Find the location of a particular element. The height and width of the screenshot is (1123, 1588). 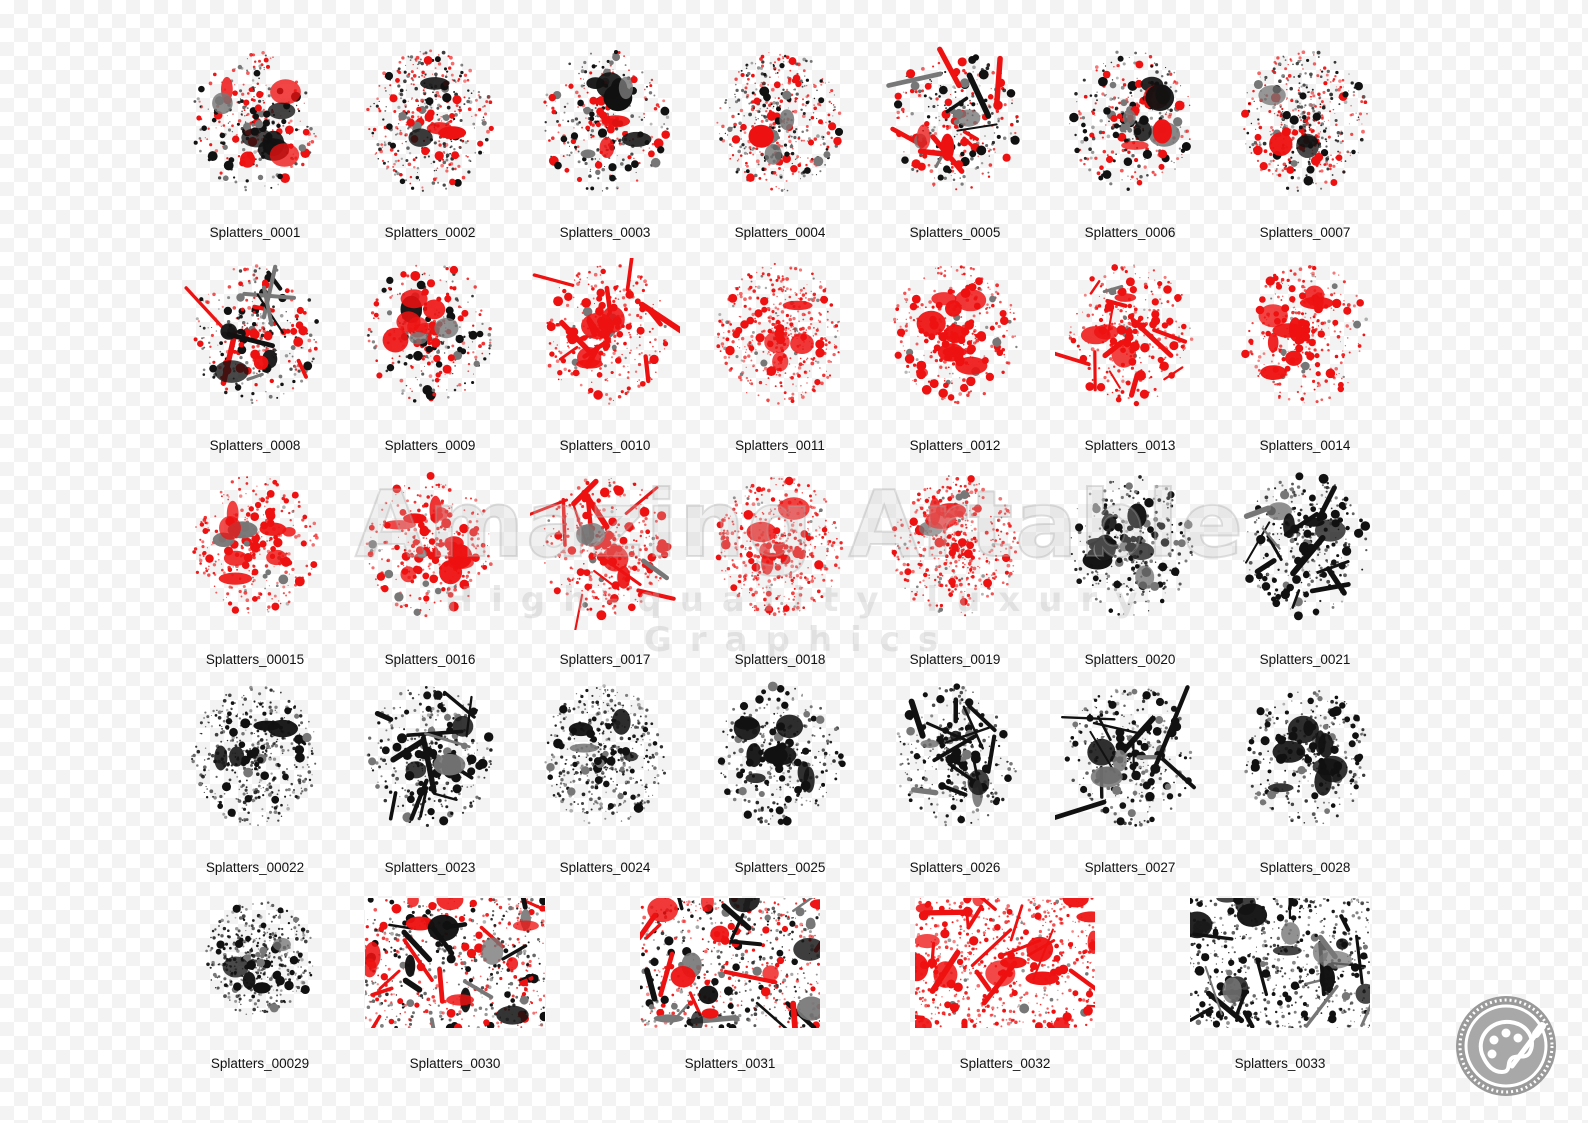

brush-label: Splatters_0013 is located at coordinates (1130, 445).